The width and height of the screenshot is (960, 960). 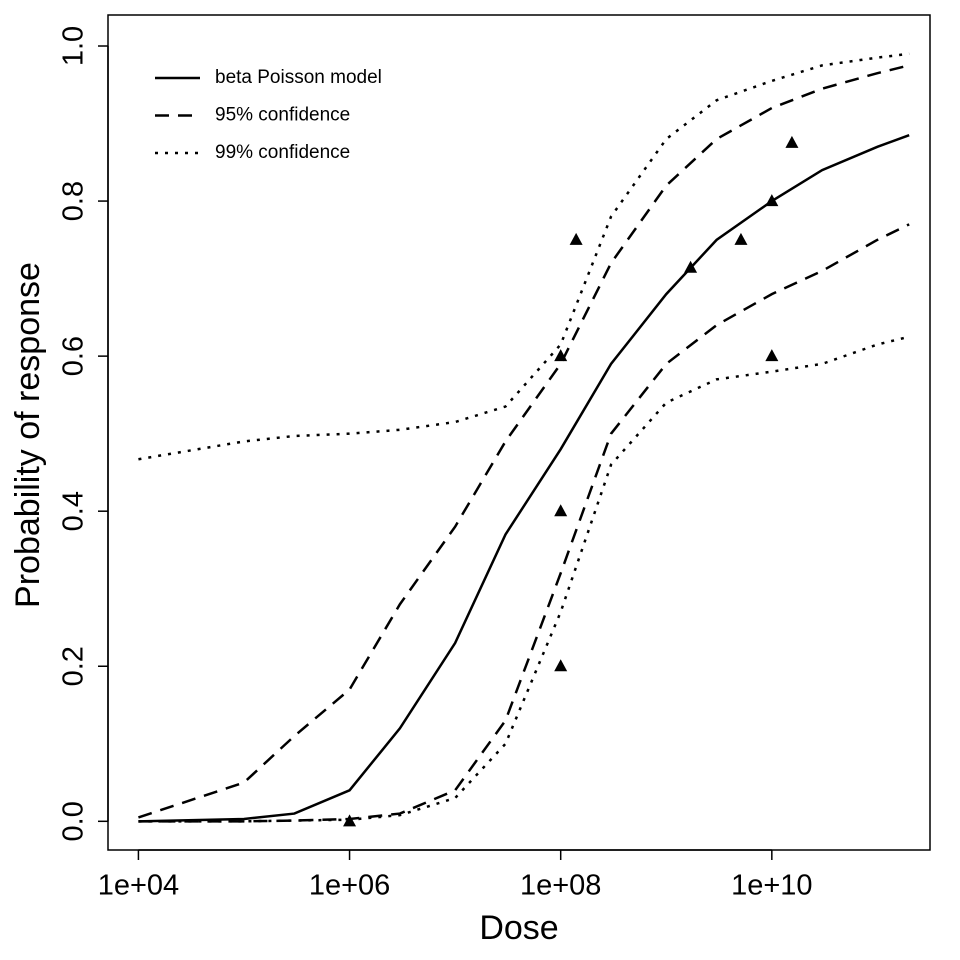 What do you see at coordinates (74, 666) in the screenshot?
I see `y-tick-label: 0.2` at bounding box center [74, 666].